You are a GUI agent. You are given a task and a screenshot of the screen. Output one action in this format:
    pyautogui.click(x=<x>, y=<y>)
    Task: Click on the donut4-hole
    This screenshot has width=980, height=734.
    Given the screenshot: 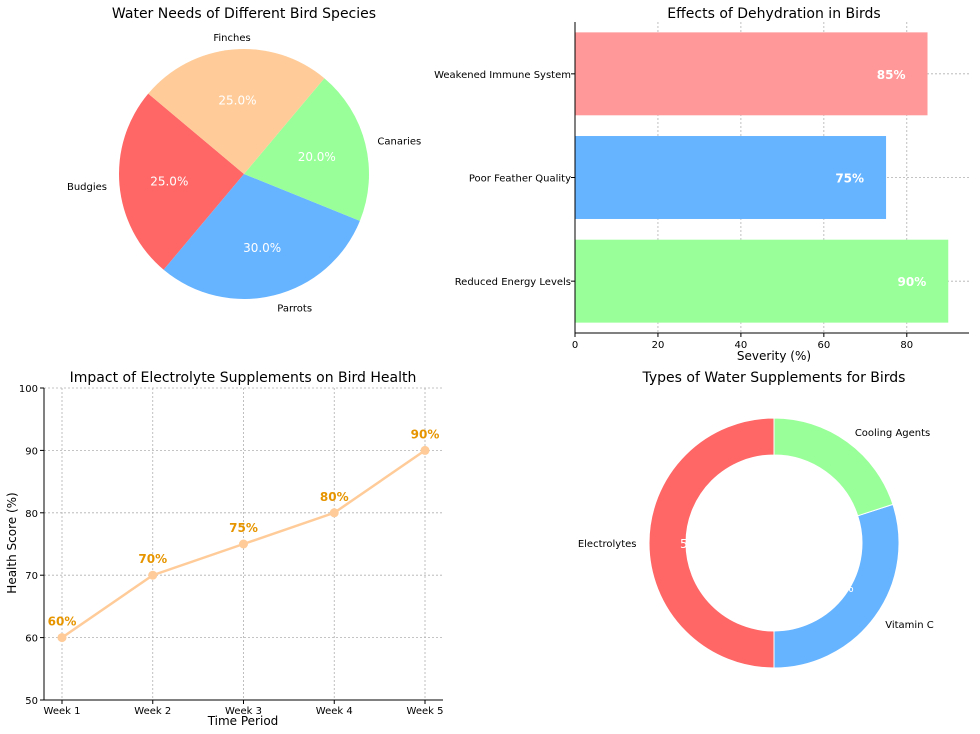 What is the action you would take?
    pyautogui.click(x=774, y=543)
    